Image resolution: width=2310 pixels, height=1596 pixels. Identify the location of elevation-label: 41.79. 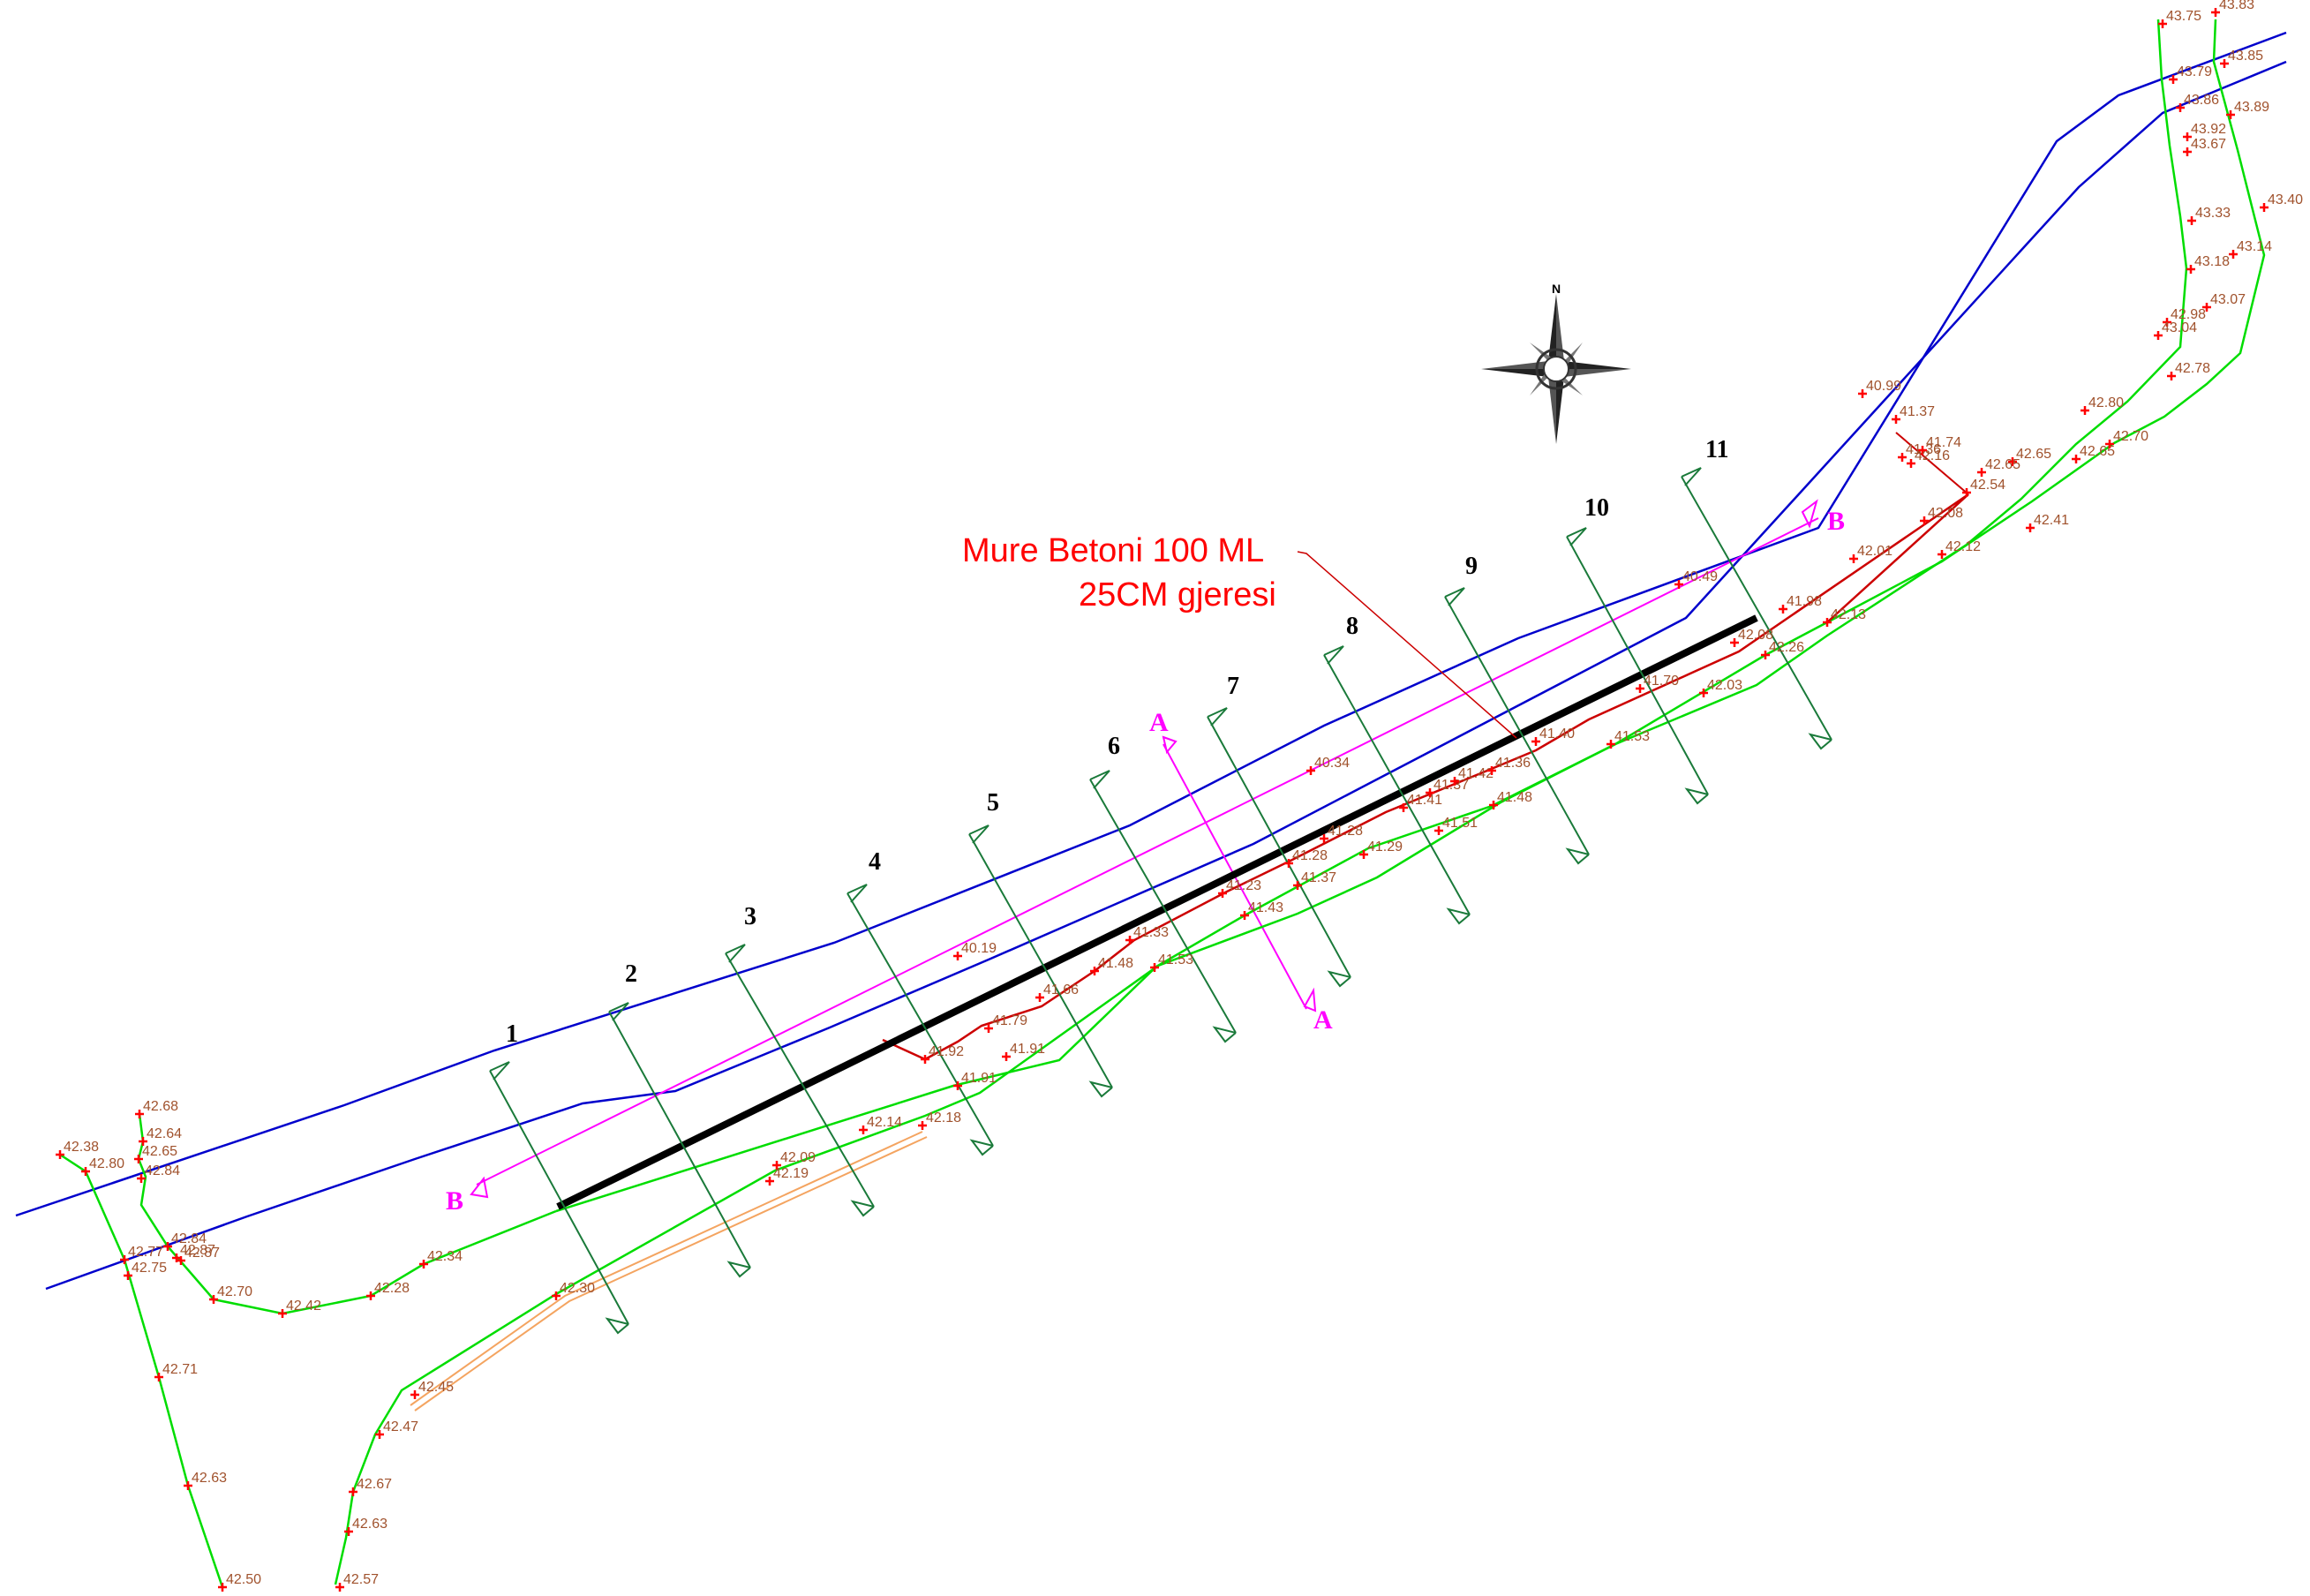
(1009, 1020).